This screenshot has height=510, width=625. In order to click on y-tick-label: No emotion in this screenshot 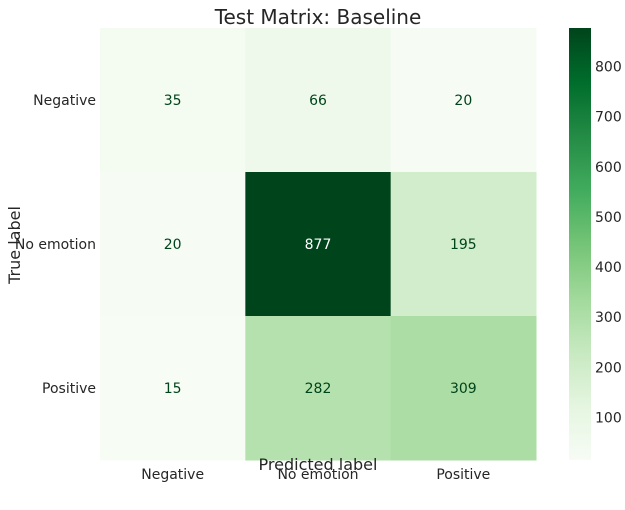, I will do `click(55, 245)`.